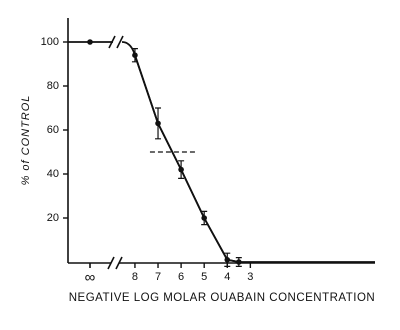  I want to click on axis-break, so click(115, 263).